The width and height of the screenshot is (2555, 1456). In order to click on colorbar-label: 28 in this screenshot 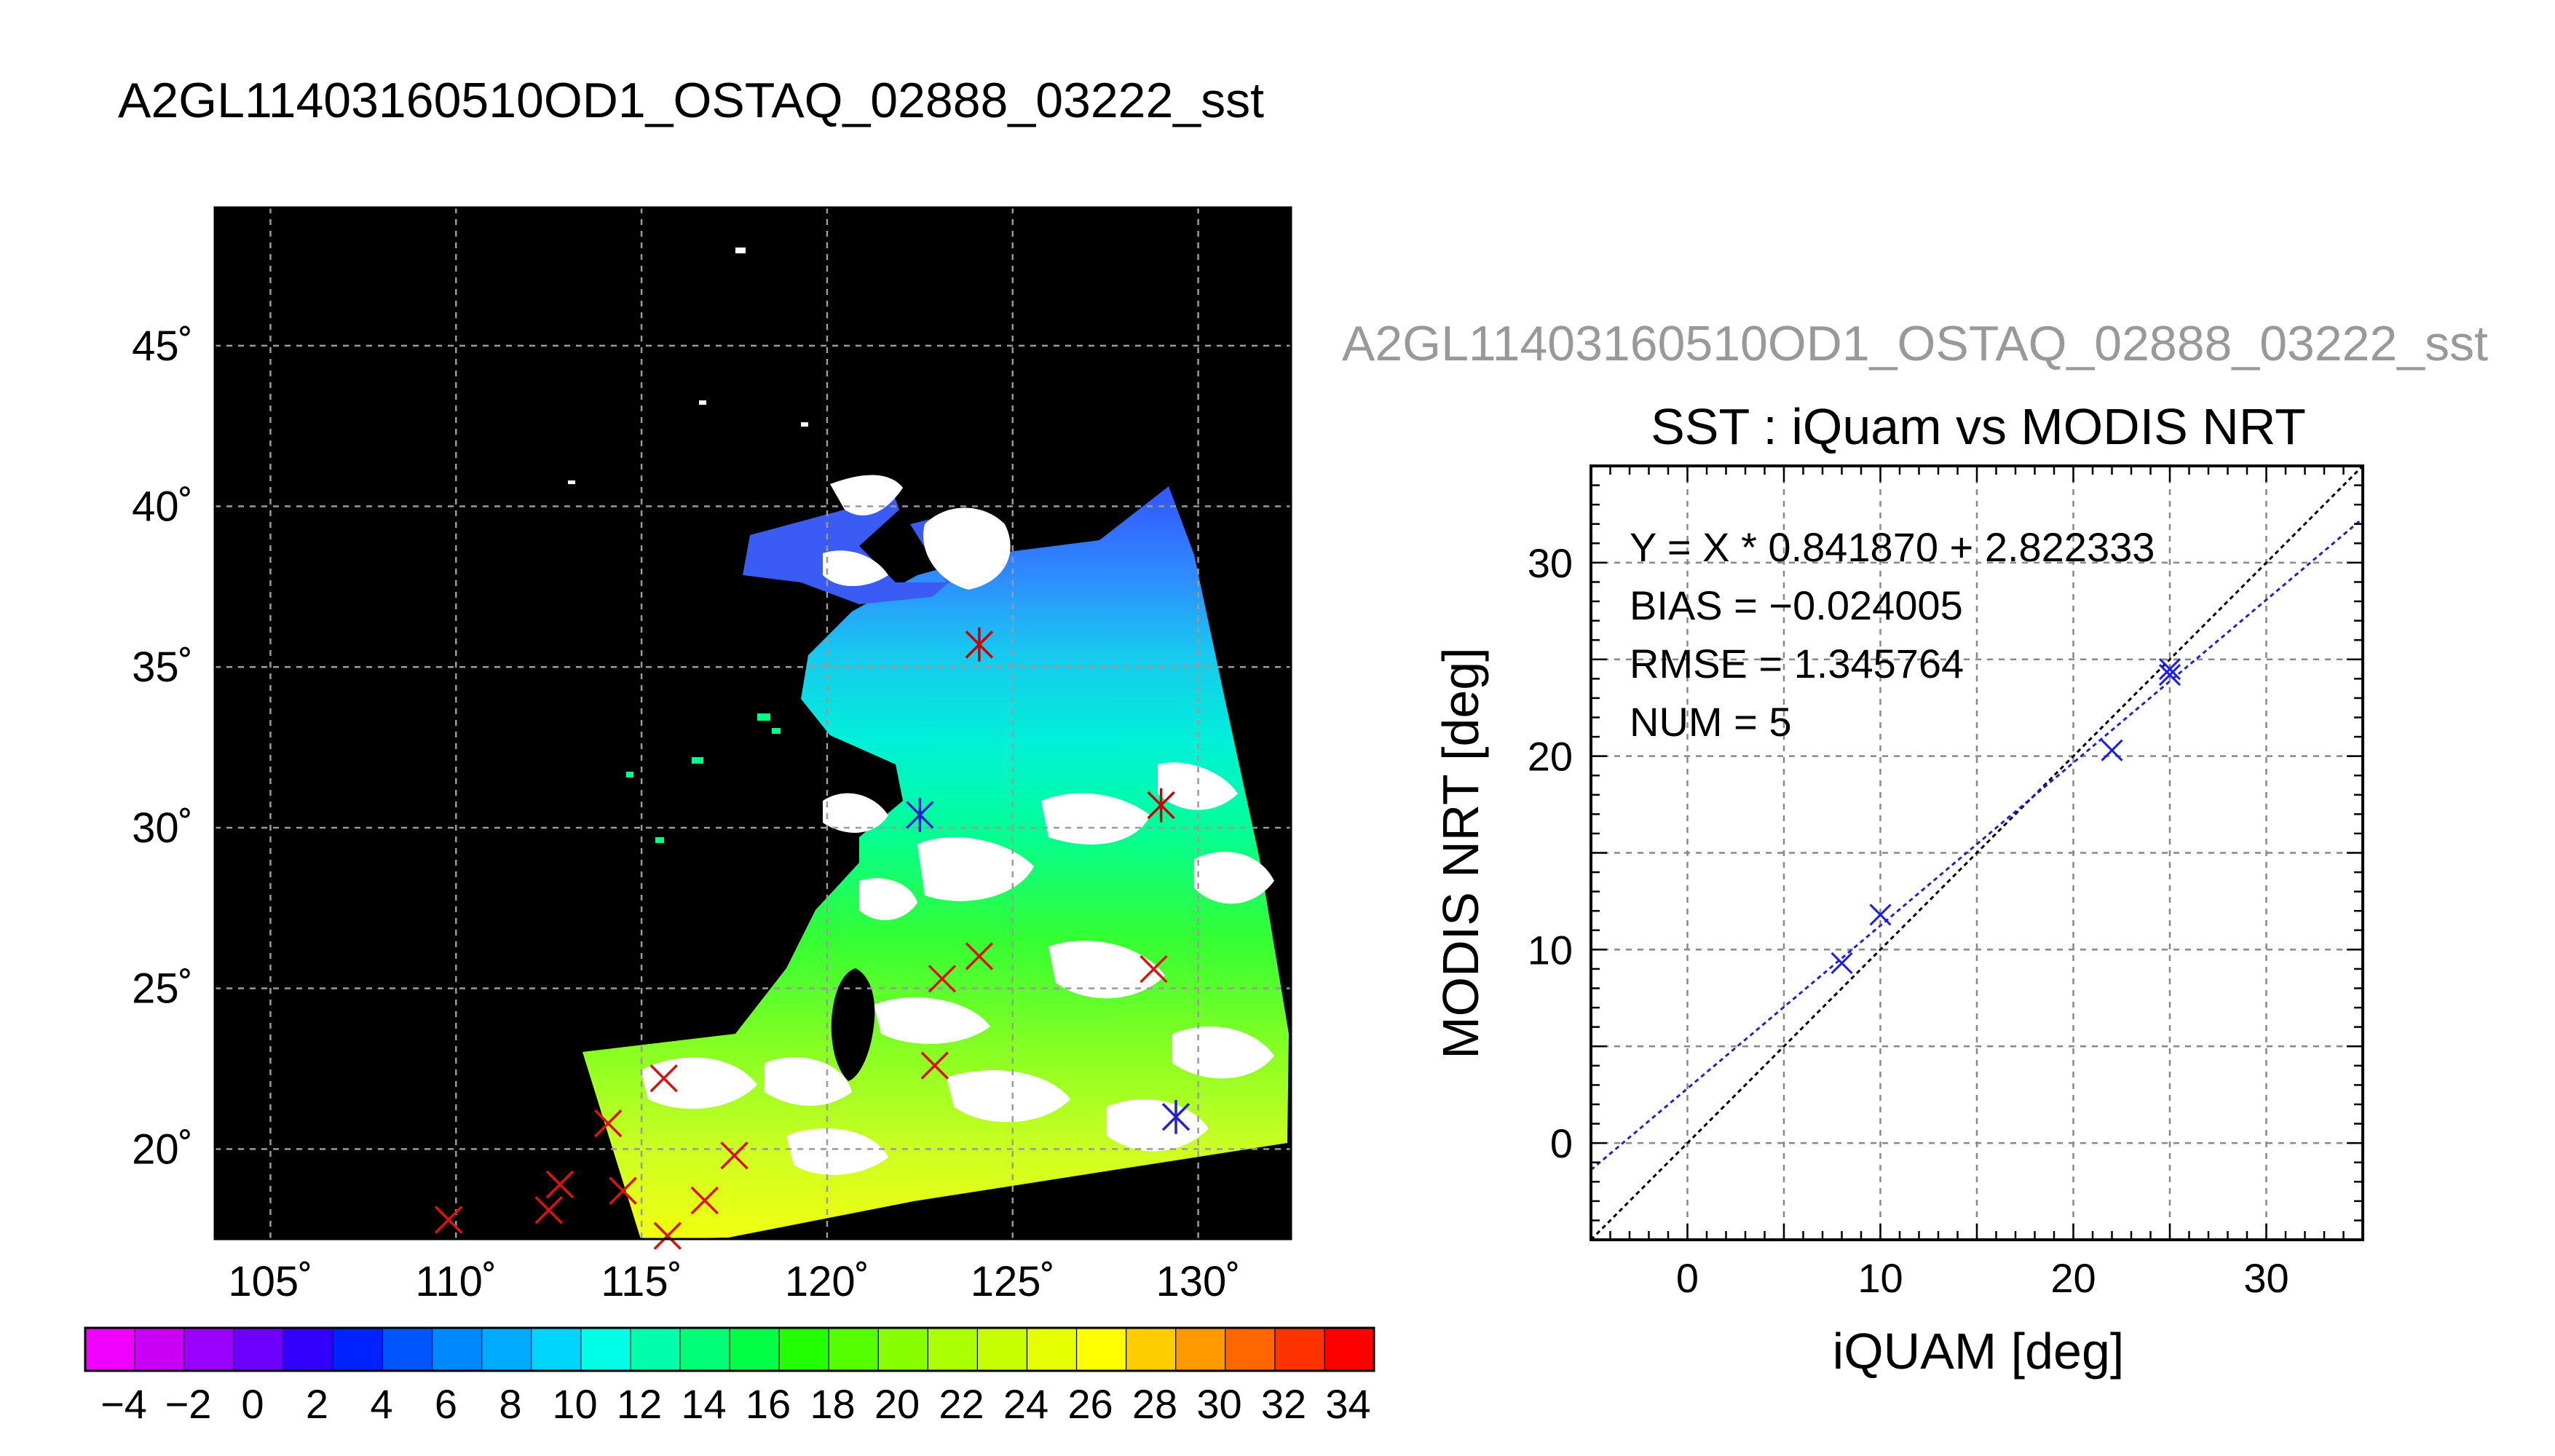, I will do `click(1154, 1404)`.